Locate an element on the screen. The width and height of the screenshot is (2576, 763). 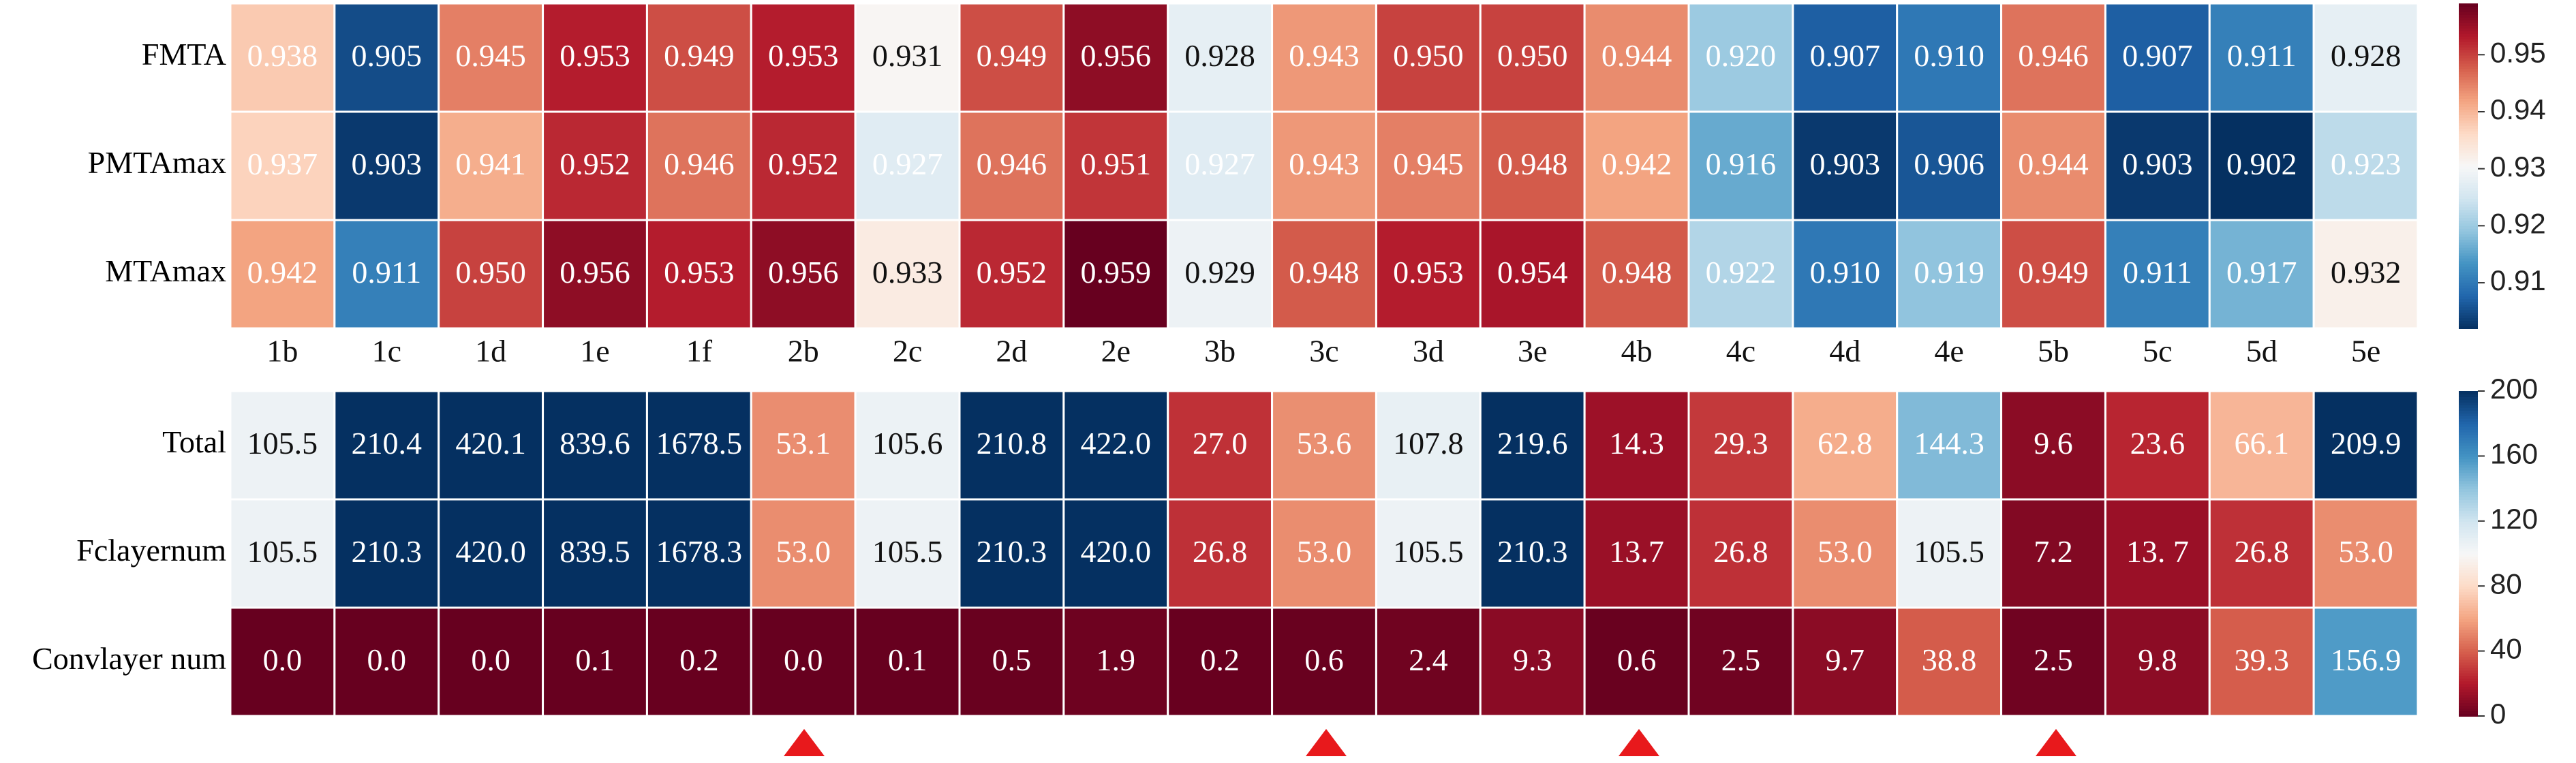
cell-label: 210.3 is located at coordinates (1532, 552).